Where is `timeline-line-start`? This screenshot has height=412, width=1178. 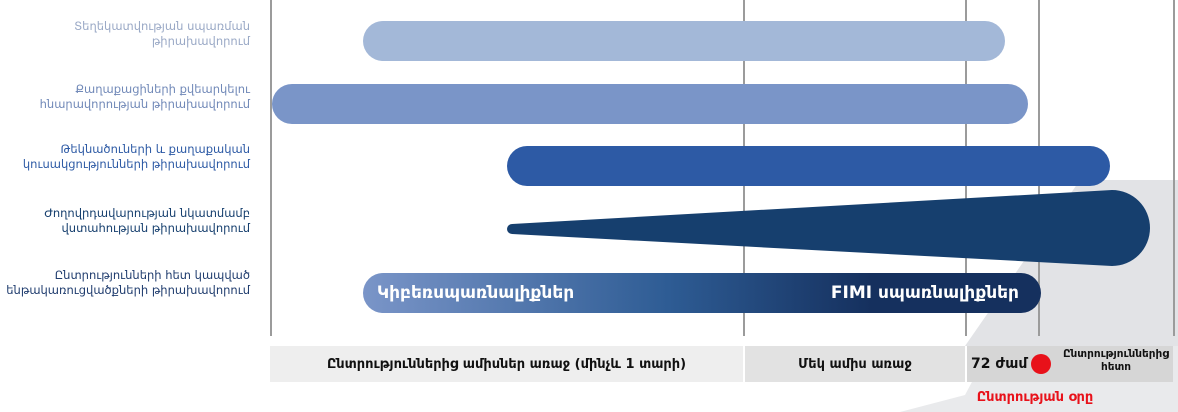 timeline-line-start is located at coordinates (271, 168).